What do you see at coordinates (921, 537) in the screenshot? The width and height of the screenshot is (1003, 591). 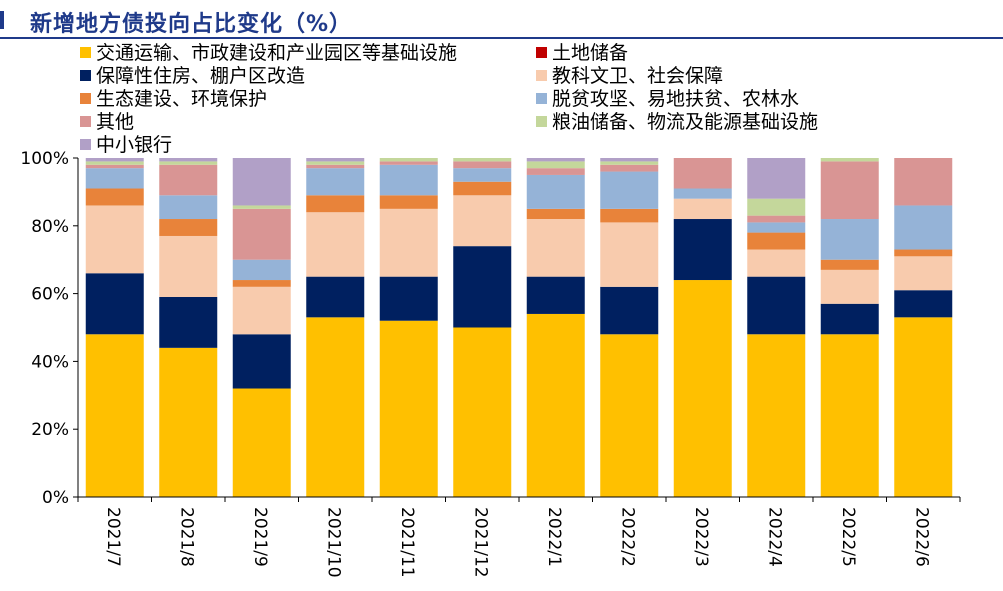 I see `x-tick-label: 2022/6` at bounding box center [921, 537].